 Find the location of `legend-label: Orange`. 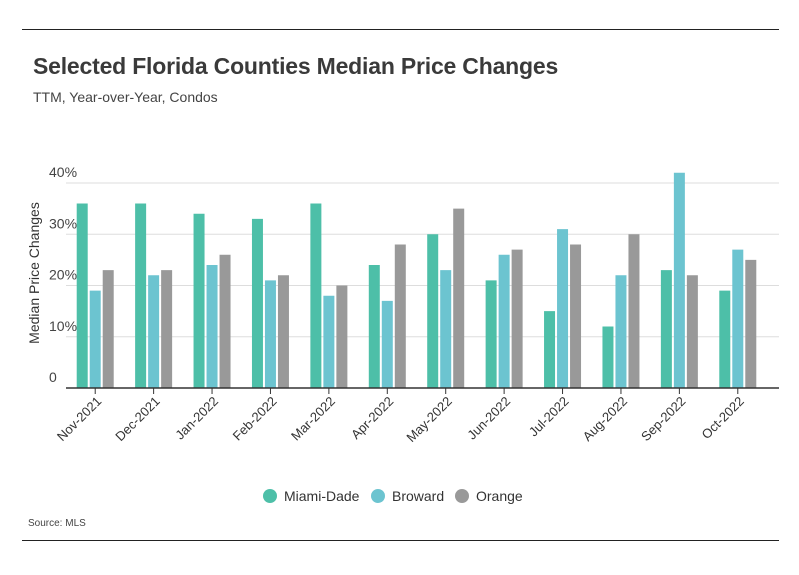

legend-label: Orange is located at coordinates (499, 496).